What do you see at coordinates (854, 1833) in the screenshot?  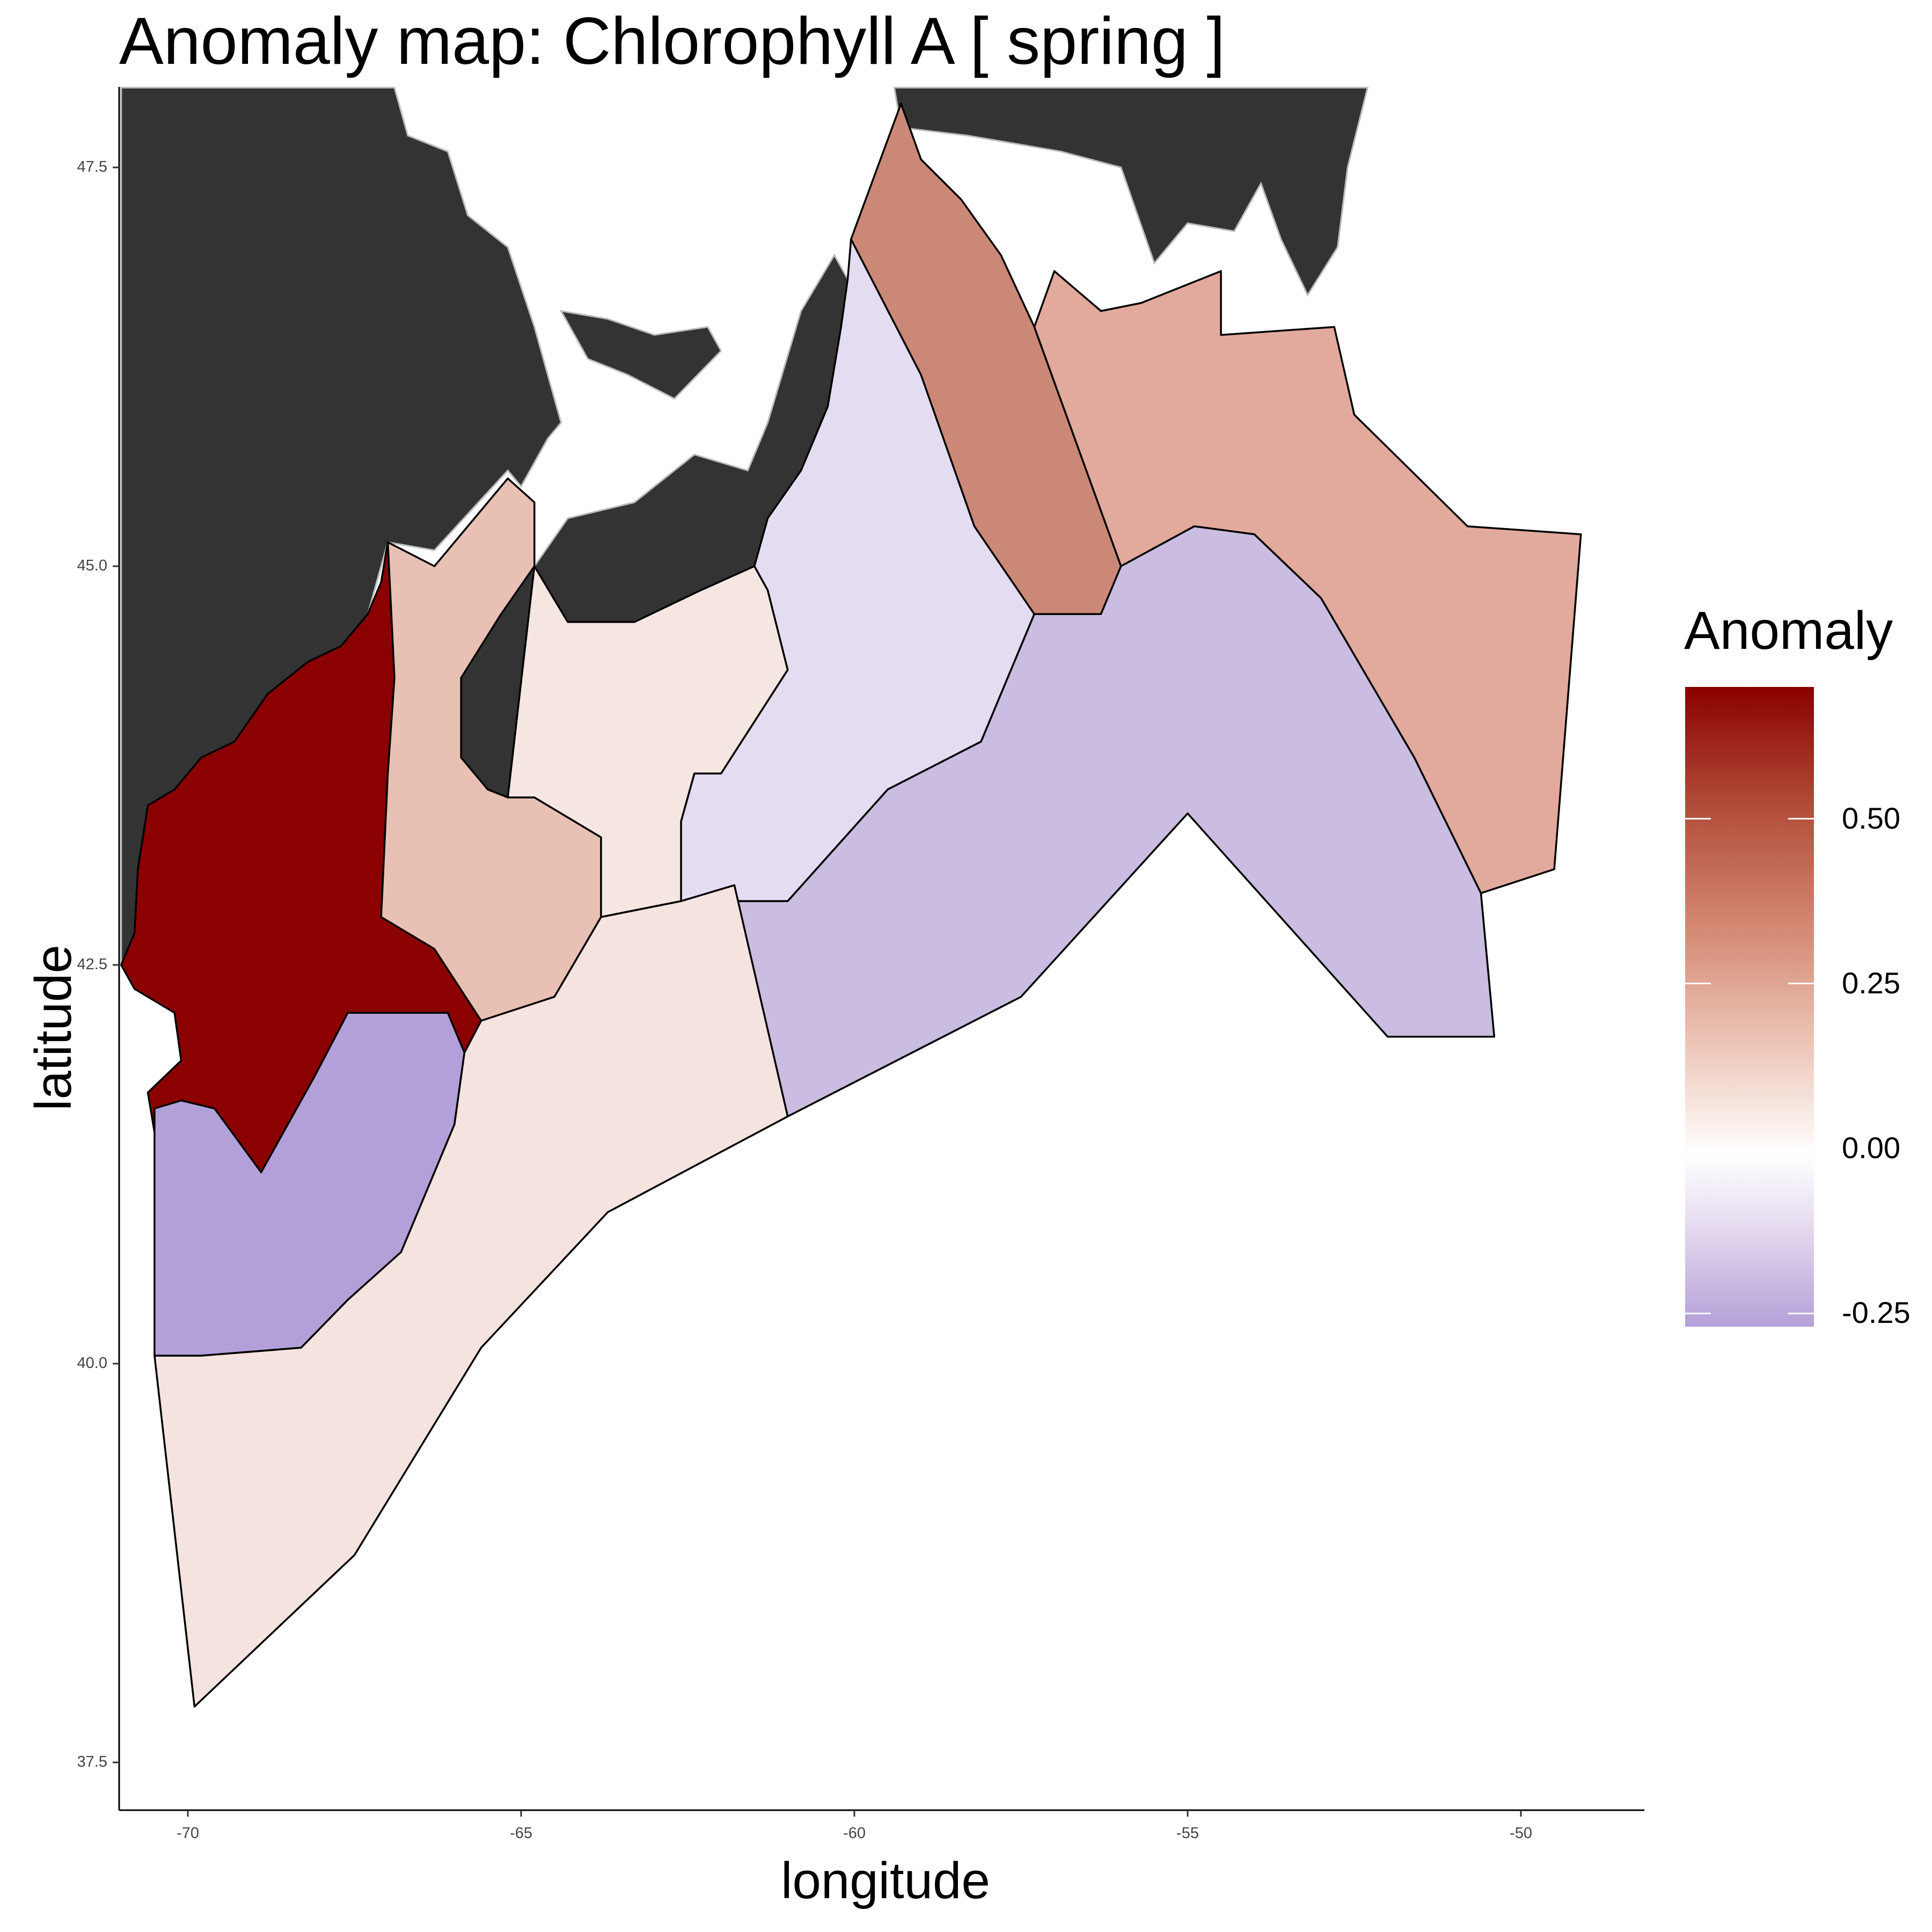 I see `x-tick-label: -60` at bounding box center [854, 1833].